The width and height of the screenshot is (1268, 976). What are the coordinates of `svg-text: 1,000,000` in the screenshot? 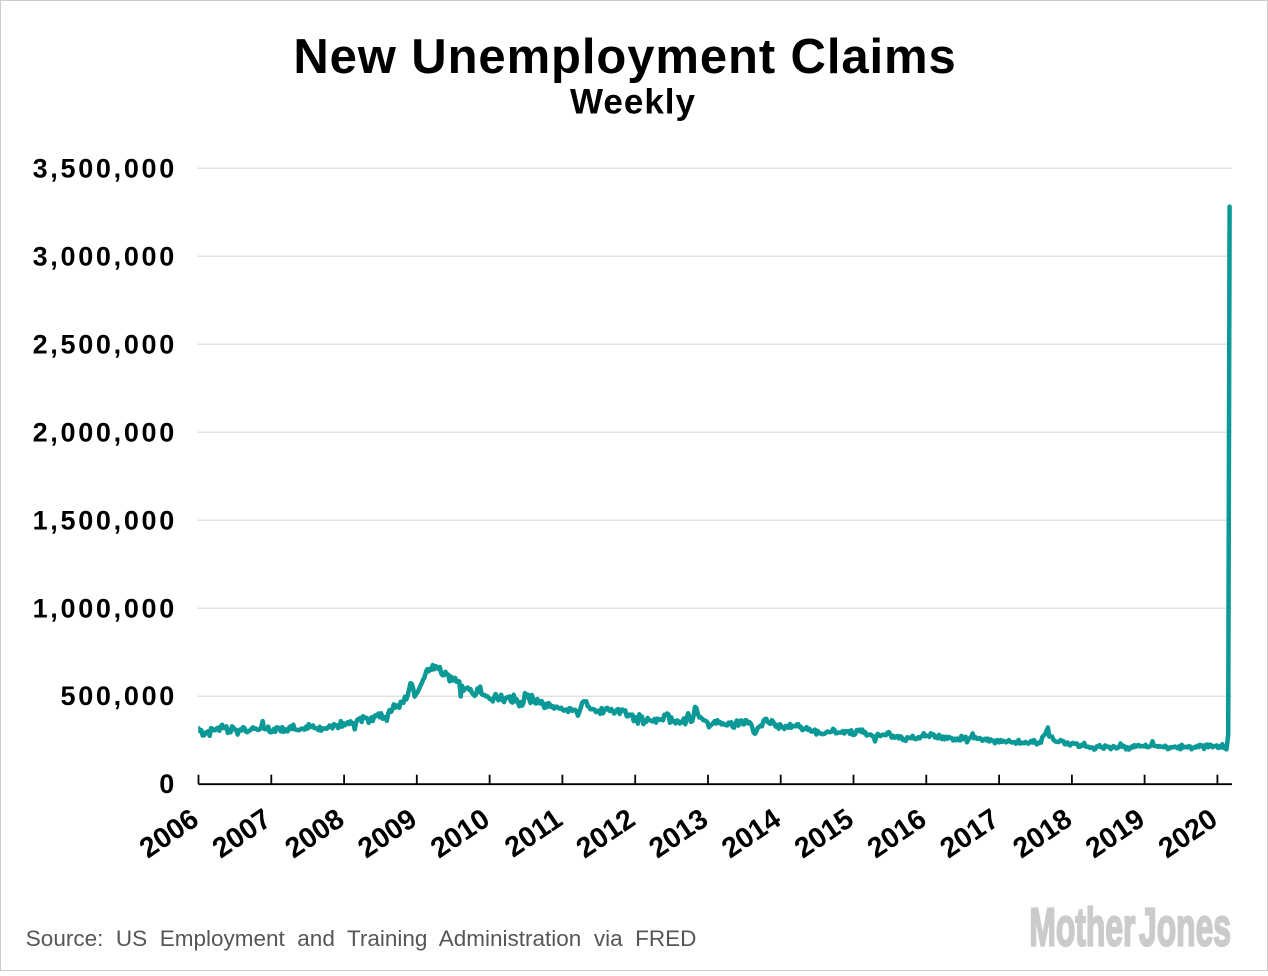 It's located at (105, 608).